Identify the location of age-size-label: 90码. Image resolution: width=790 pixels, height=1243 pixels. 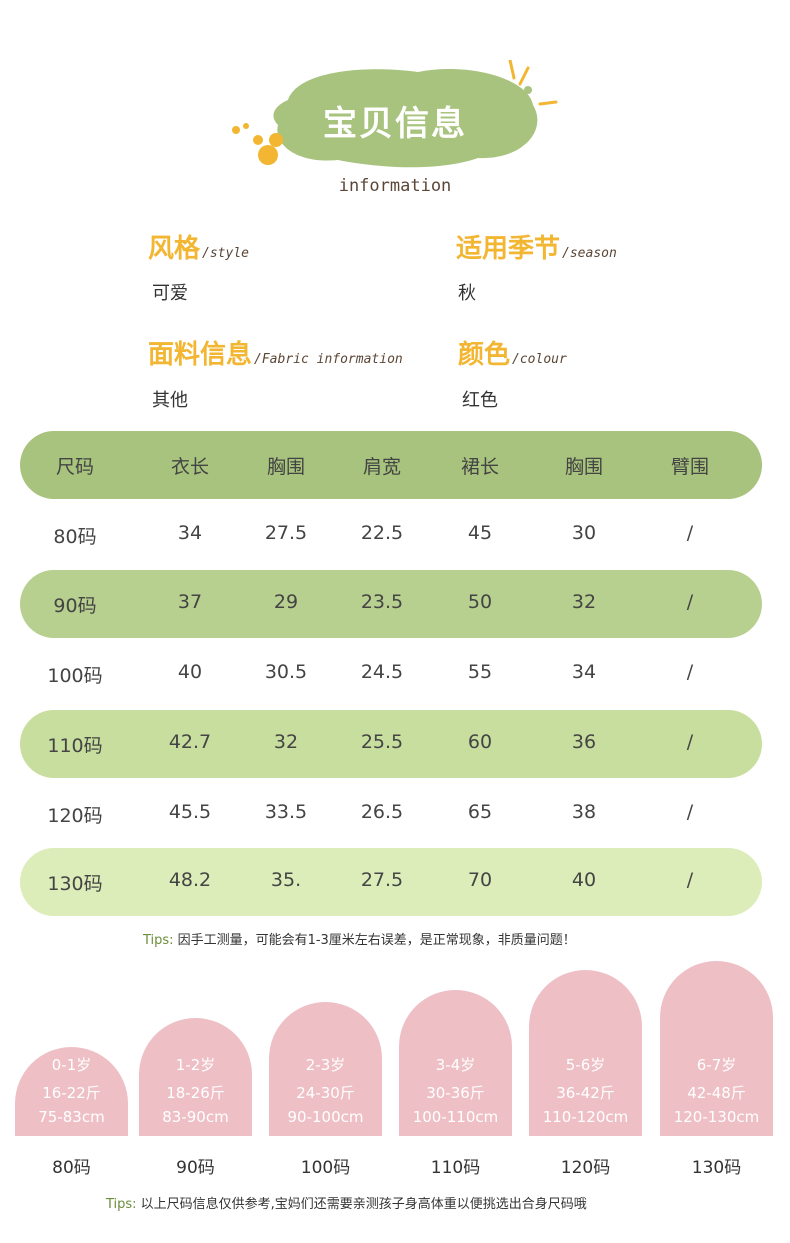
(195, 1168).